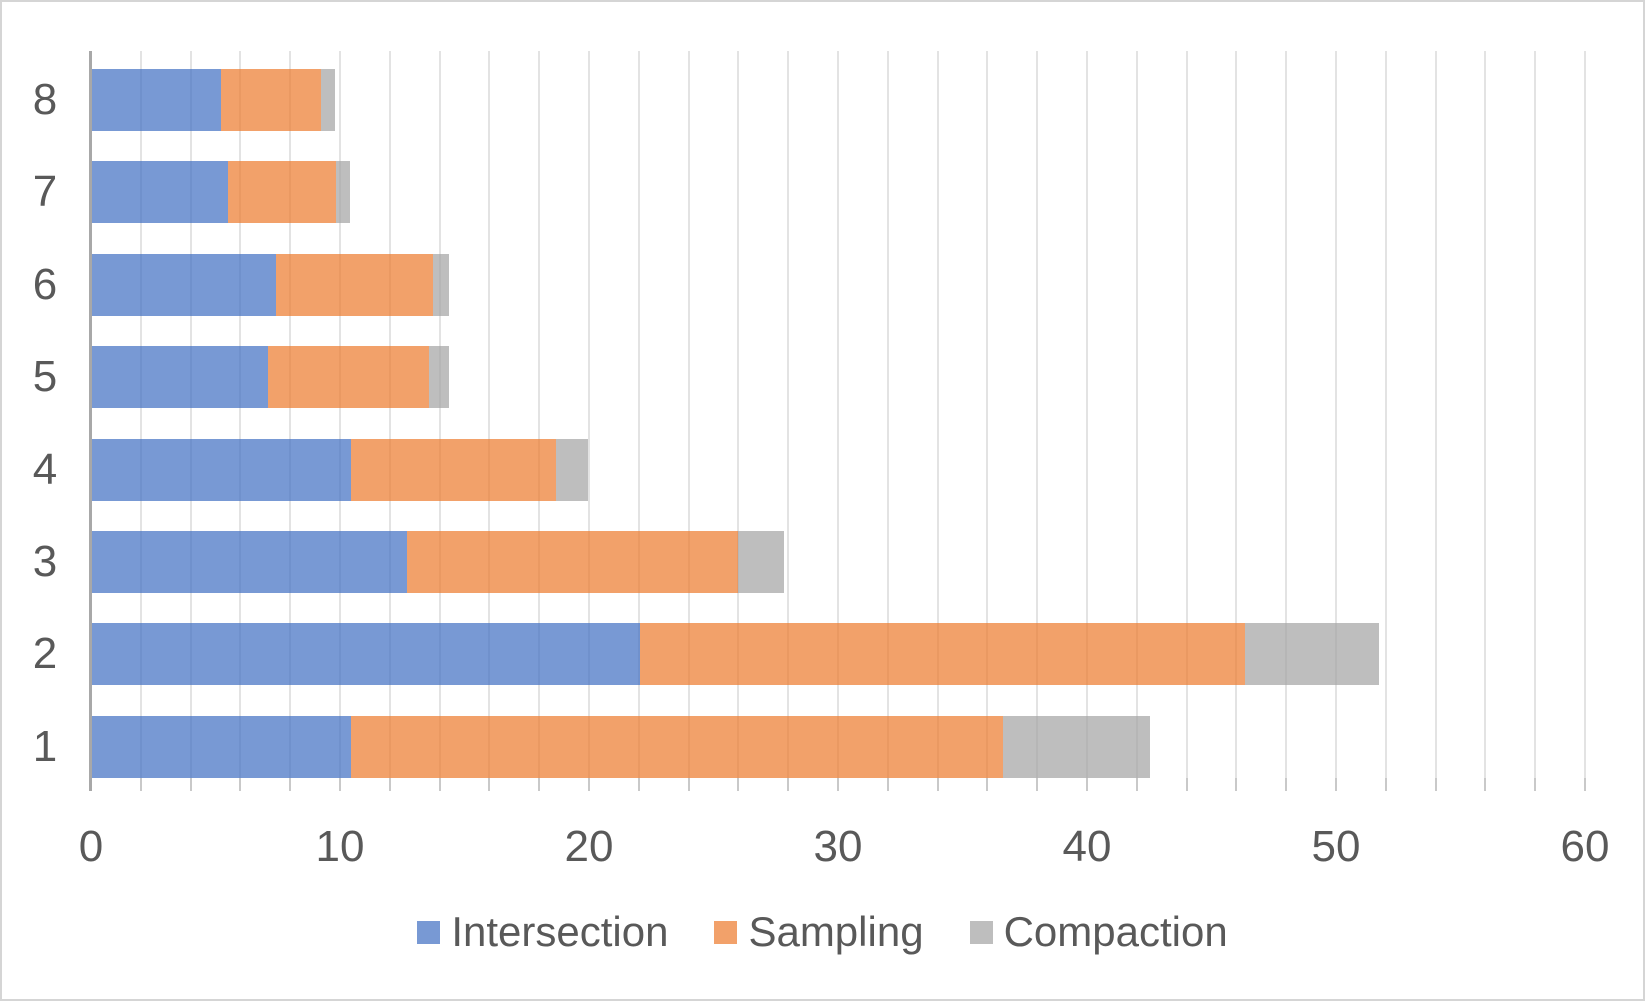 The height and width of the screenshot is (1001, 1645). What do you see at coordinates (45, 746) in the screenshot?
I see `y-category-label: 1` at bounding box center [45, 746].